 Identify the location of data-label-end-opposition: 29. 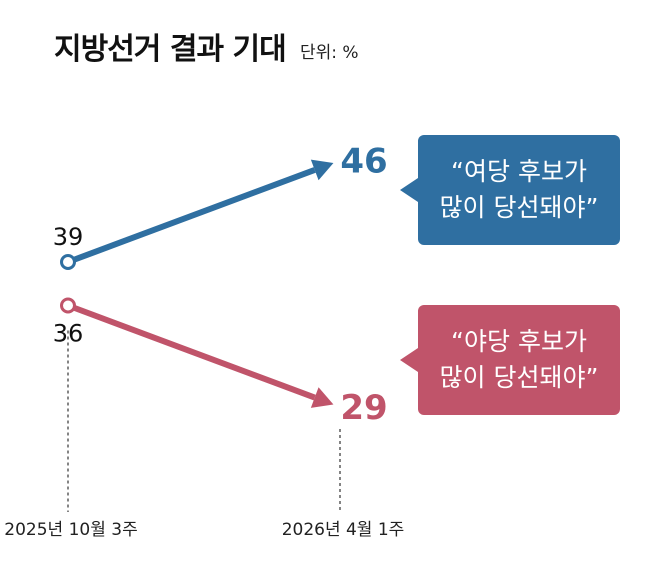
(363, 408).